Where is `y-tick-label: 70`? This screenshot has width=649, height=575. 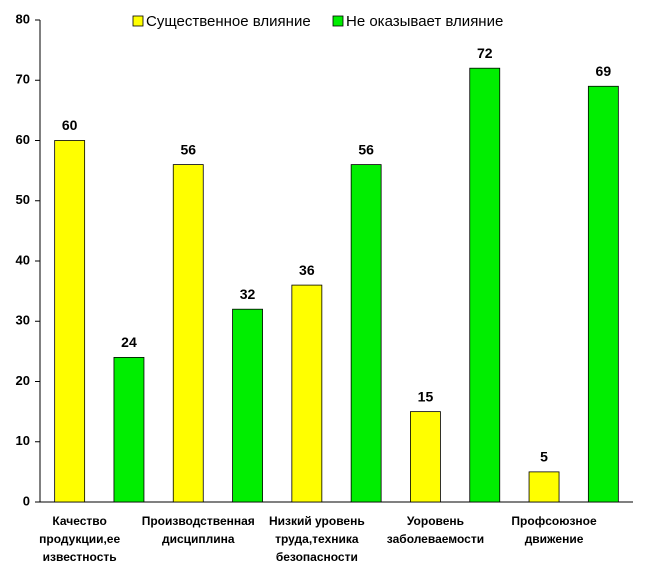 y-tick-label: 70 is located at coordinates (23, 79).